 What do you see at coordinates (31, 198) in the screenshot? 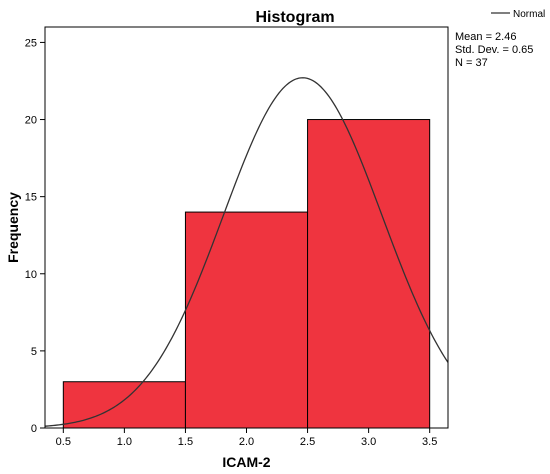
I see `y-tick-label: 15` at bounding box center [31, 198].